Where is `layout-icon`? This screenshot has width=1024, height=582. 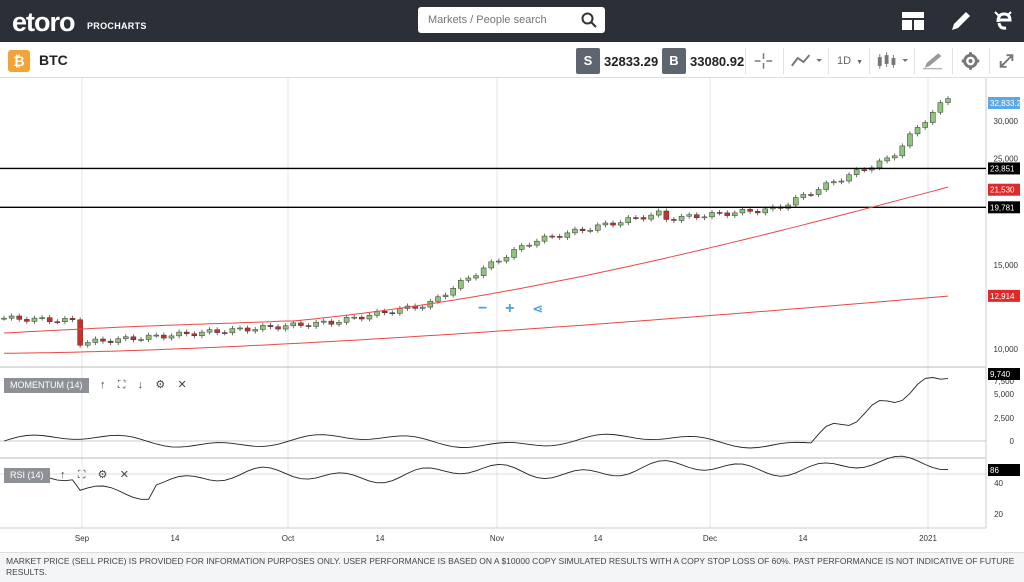 layout-icon is located at coordinates (913, 21).